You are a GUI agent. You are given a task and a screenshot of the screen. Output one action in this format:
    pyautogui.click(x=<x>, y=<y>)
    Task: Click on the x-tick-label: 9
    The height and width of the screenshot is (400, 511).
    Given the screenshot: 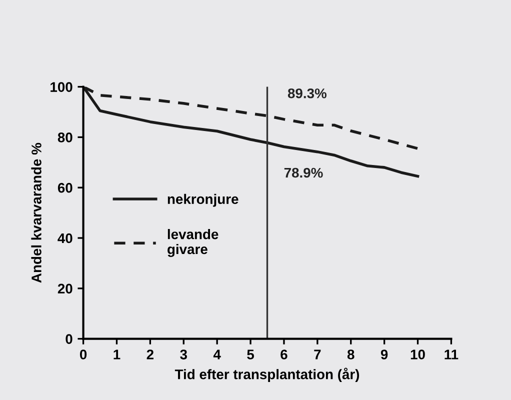 What is the action you would take?
    pyautogui.click(x=384, y=355)
    